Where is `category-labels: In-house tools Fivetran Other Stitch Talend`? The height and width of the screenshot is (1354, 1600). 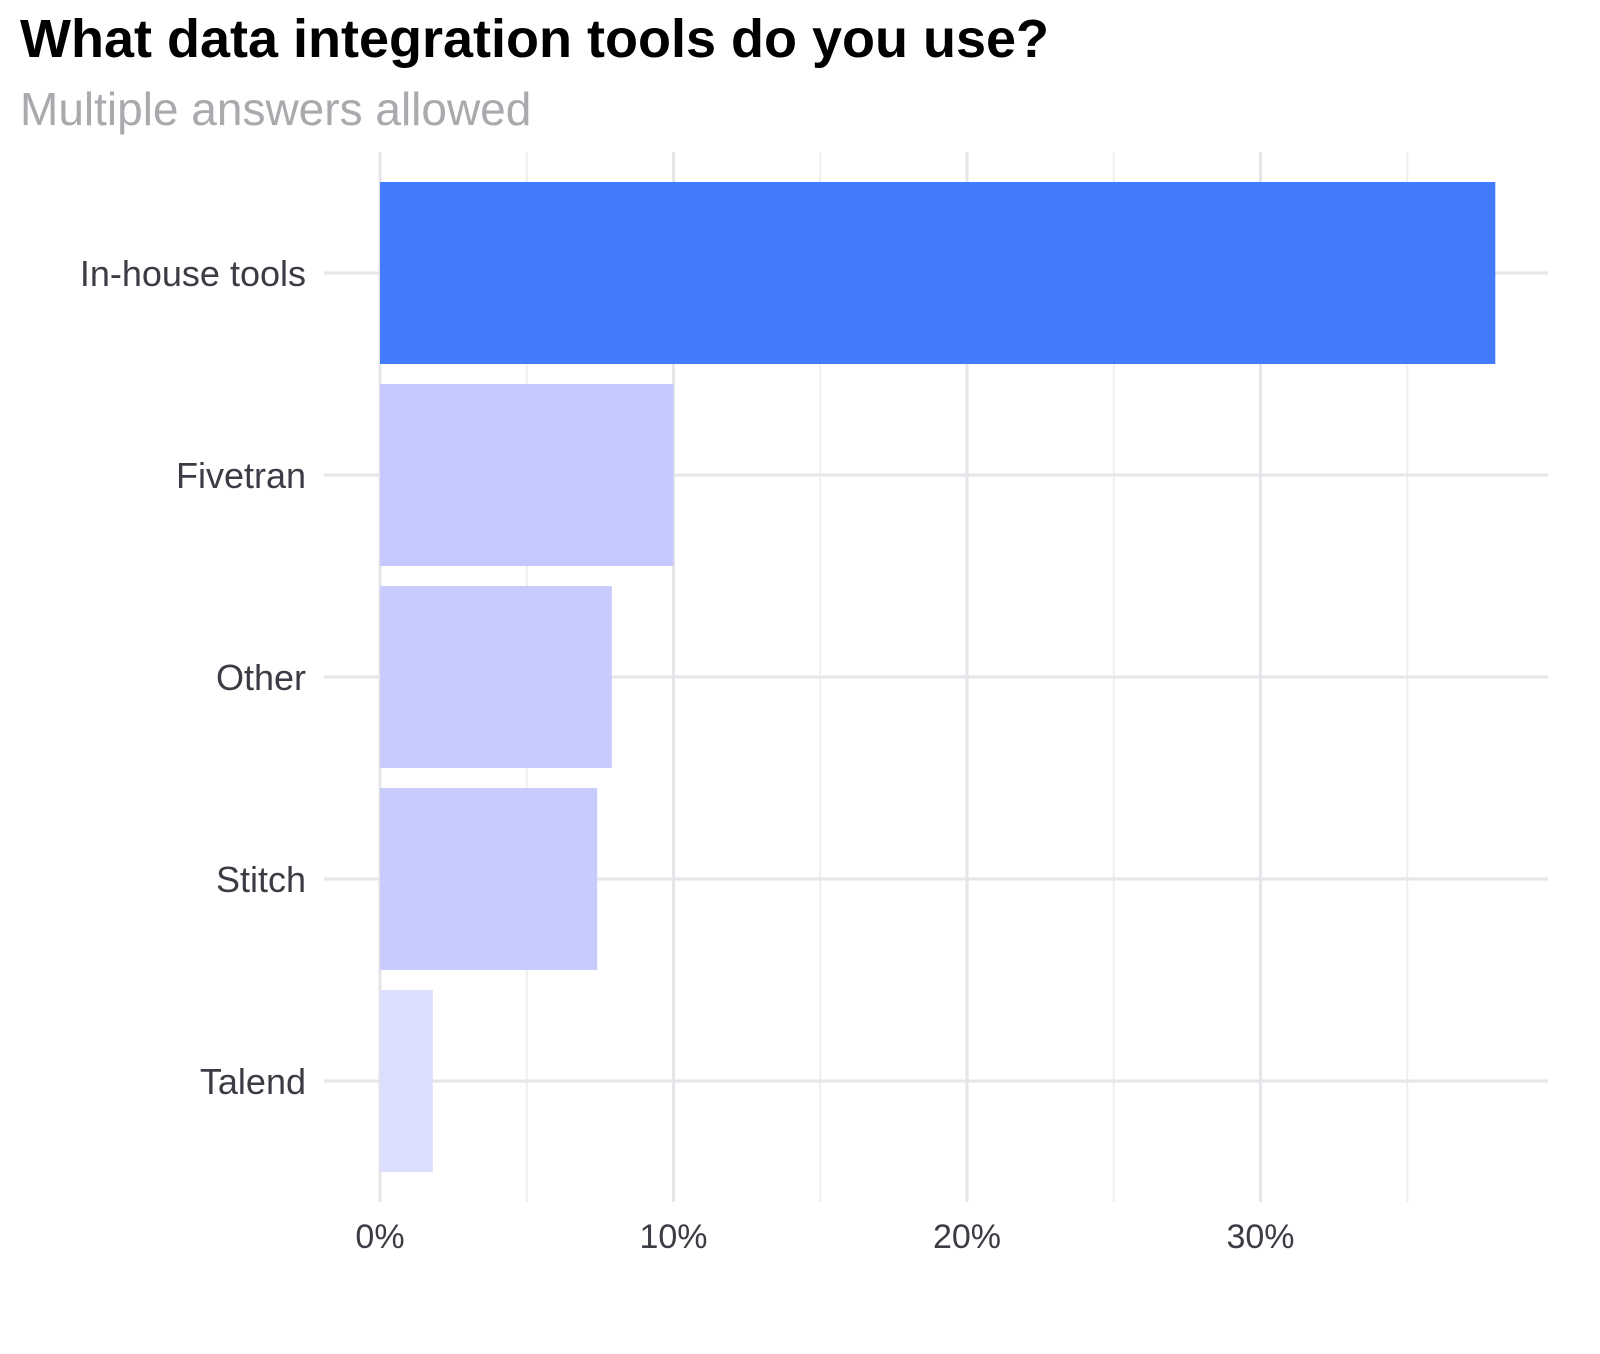
category-labels: In-house tools Fivetran Other Stitch Talend is located at coordinates (193, 677).